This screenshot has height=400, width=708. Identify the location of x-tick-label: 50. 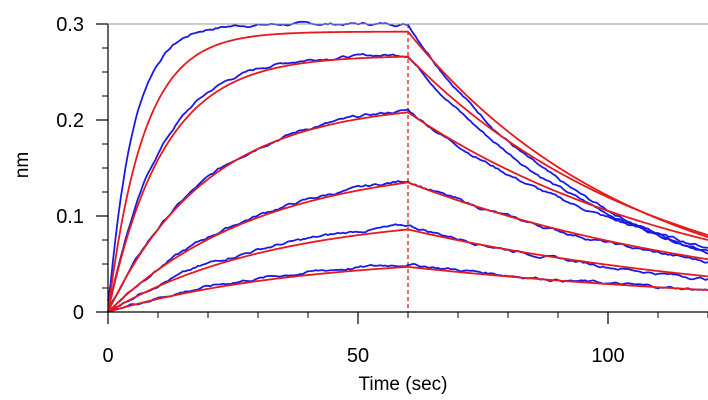
(358, 356).